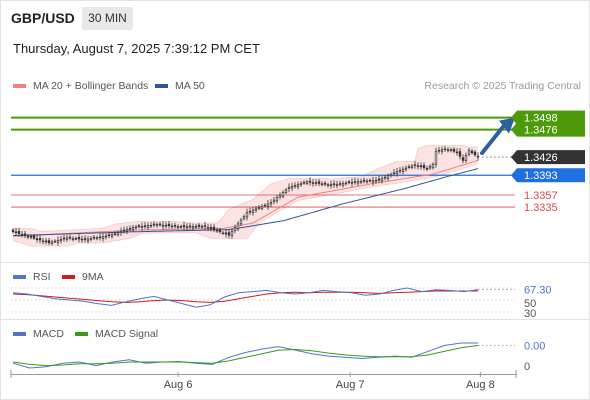 This screenshot has width=590, height=400. What do you see at coordinates (245, 355) in the screenshot?
I see `macd-signal-line` at bounding box center [245, 355].